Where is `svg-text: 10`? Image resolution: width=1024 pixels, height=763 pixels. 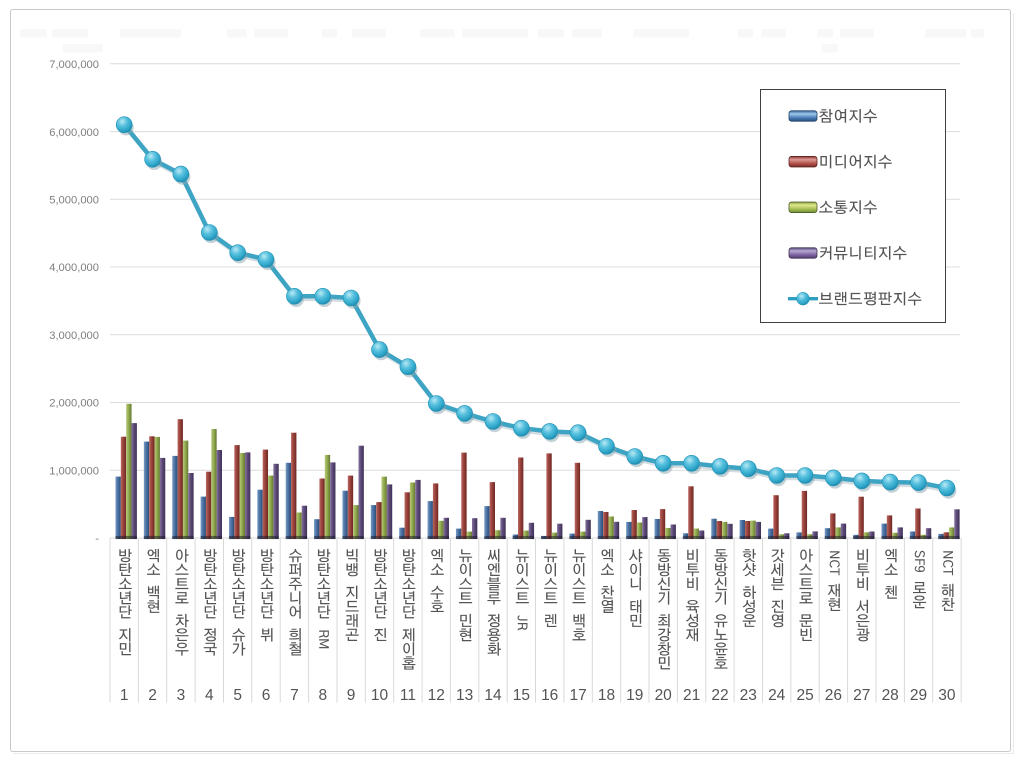
svg-text: 10 is located at coordinates (380, 695).